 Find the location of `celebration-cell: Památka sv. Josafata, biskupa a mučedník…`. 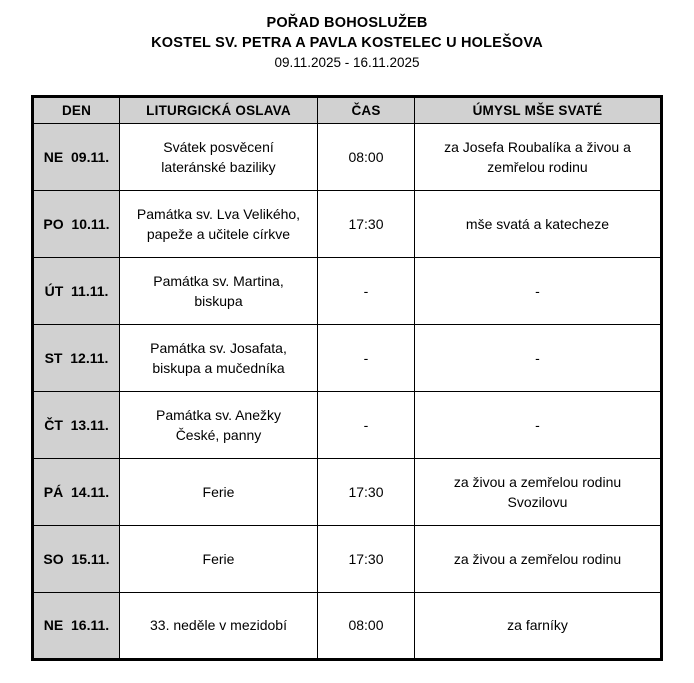

celebration-cell: Památka sv. Josafata, biskupa a mučedník… is located at coordinates (218, 358).